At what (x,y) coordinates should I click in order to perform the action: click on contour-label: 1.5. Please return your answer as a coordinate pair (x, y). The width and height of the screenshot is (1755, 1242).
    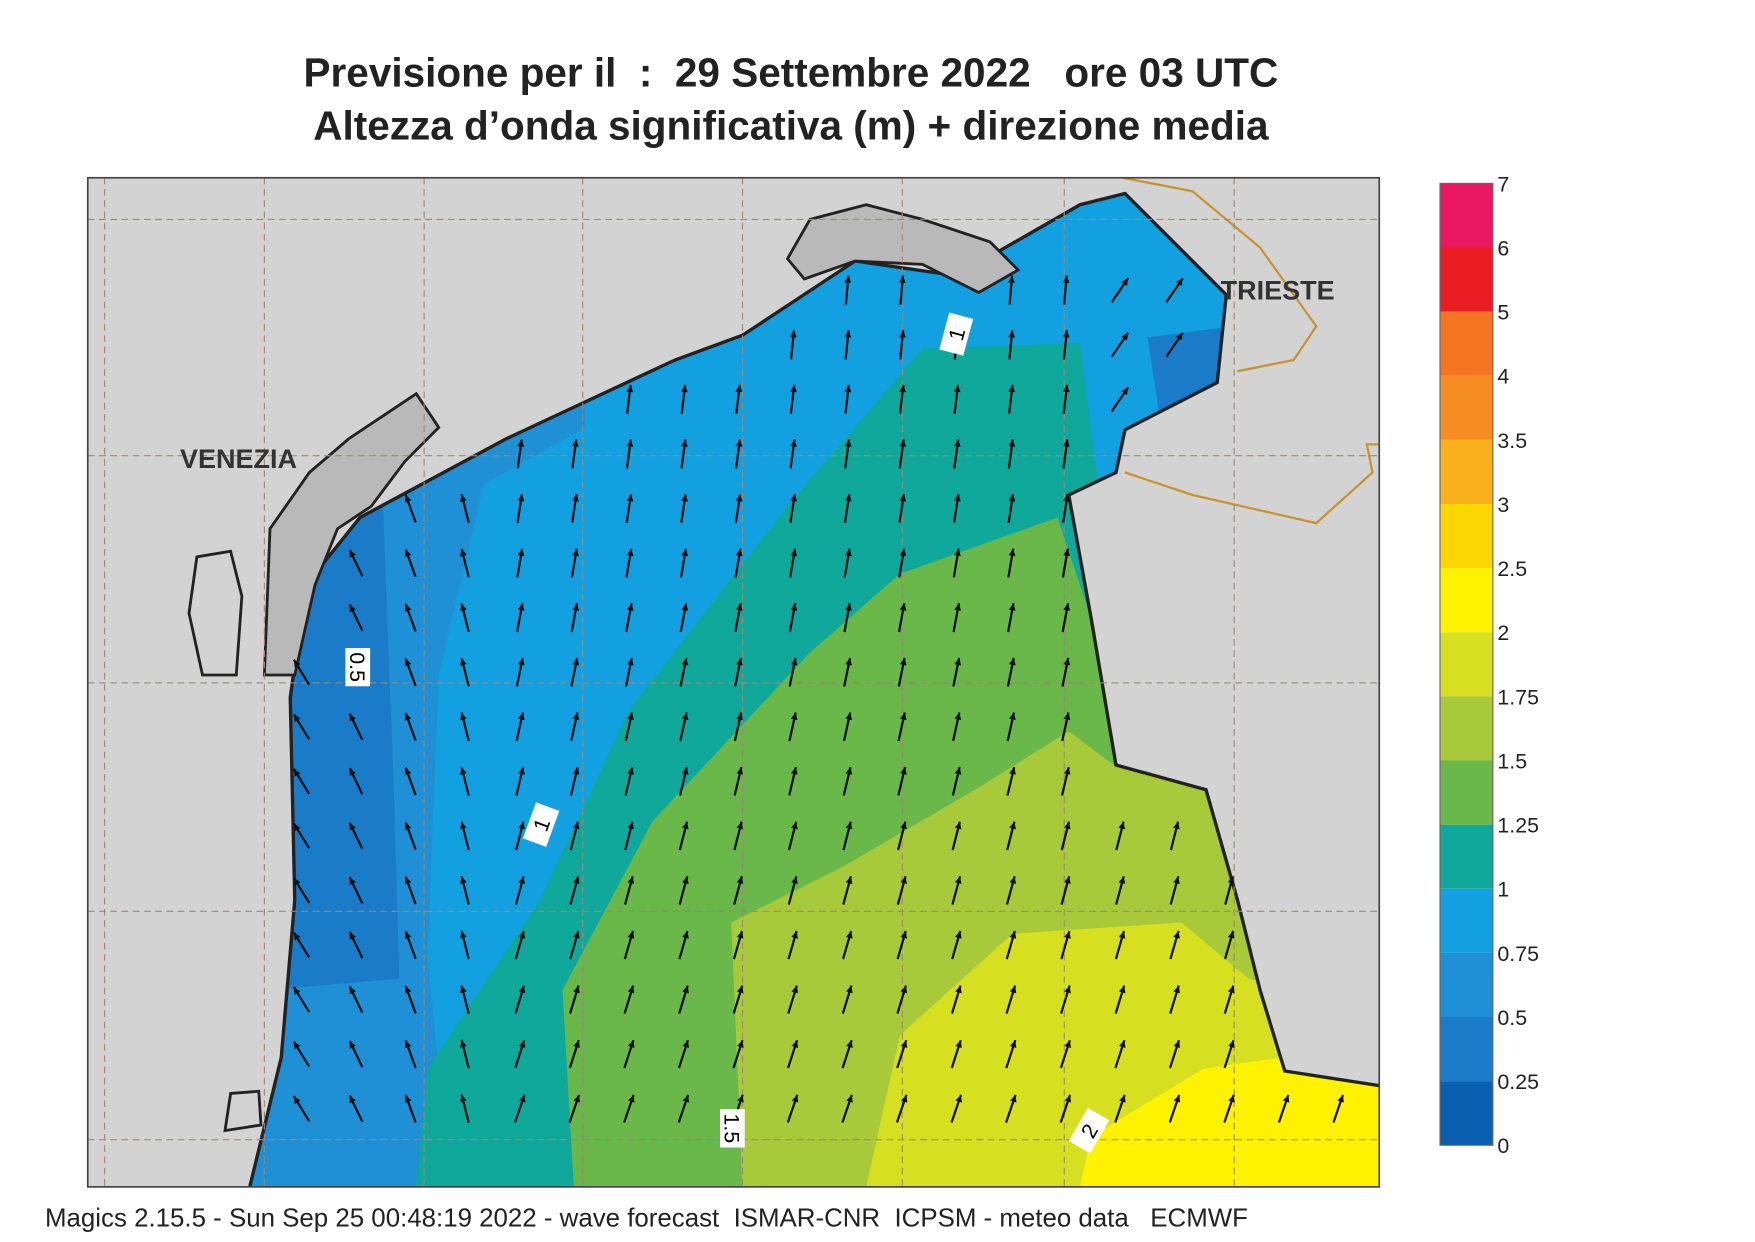
    Looking at the image, I should click on (732, 1128).